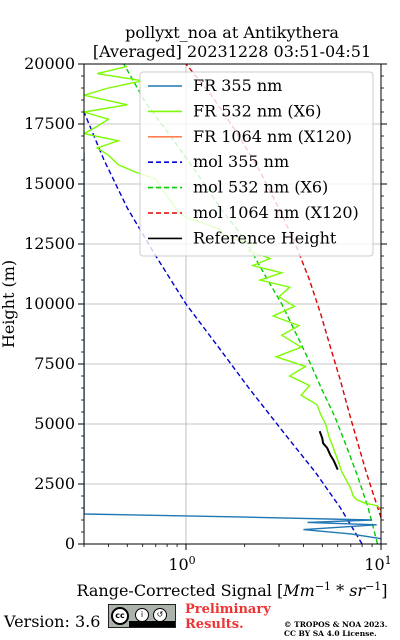 The height and width of the screenshot is (640, 400). I want to click on y-tick-label: 0, so click(70, 543).